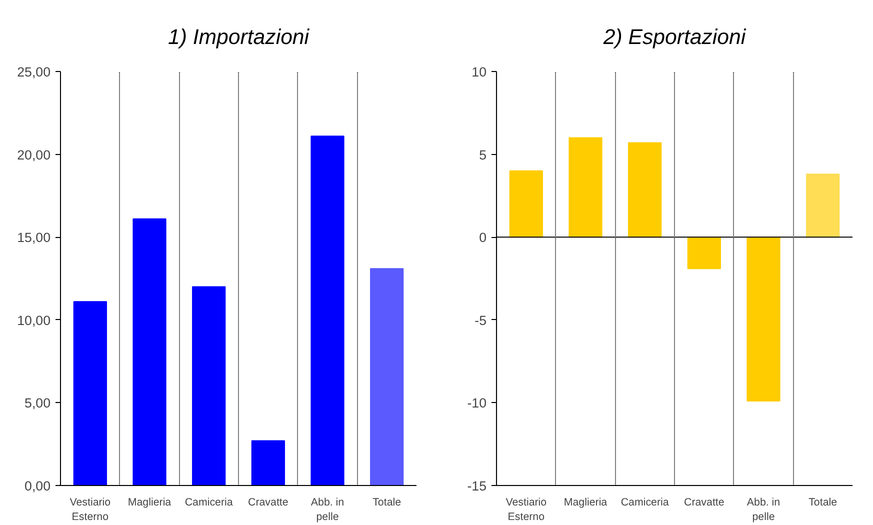  Describe the element at coordinates (34, 72) in the screenshot. I see `y-tick-label: 25,00` at that location.